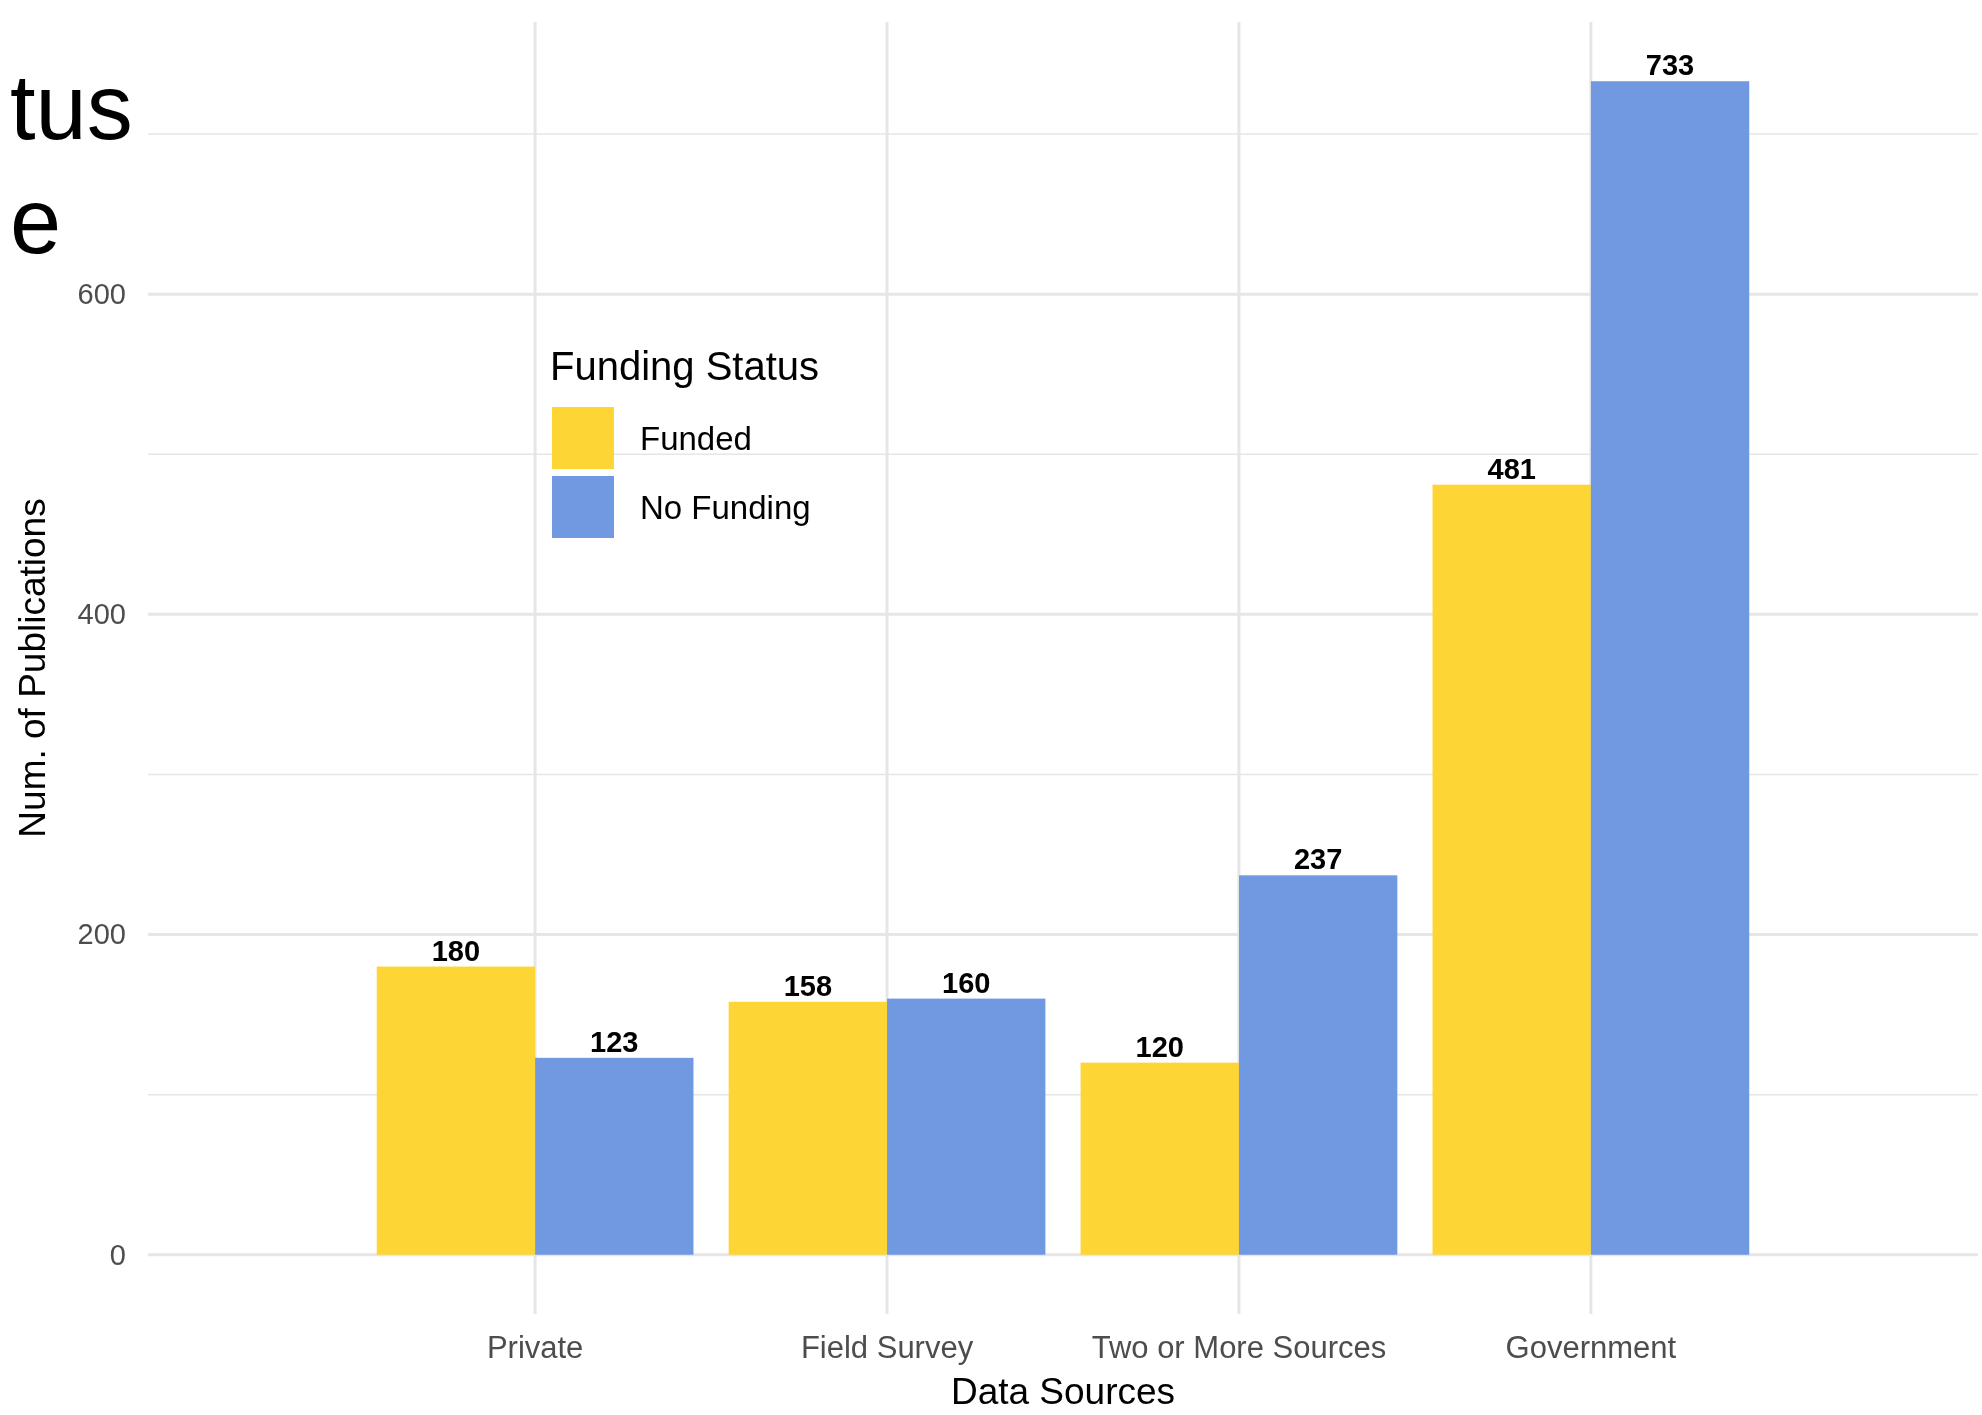 The width and height of the screenshot is (1982, 1415). Describe the element at coordinates (966, 982) in the screenshot. I see `data-label: 160` at that location.